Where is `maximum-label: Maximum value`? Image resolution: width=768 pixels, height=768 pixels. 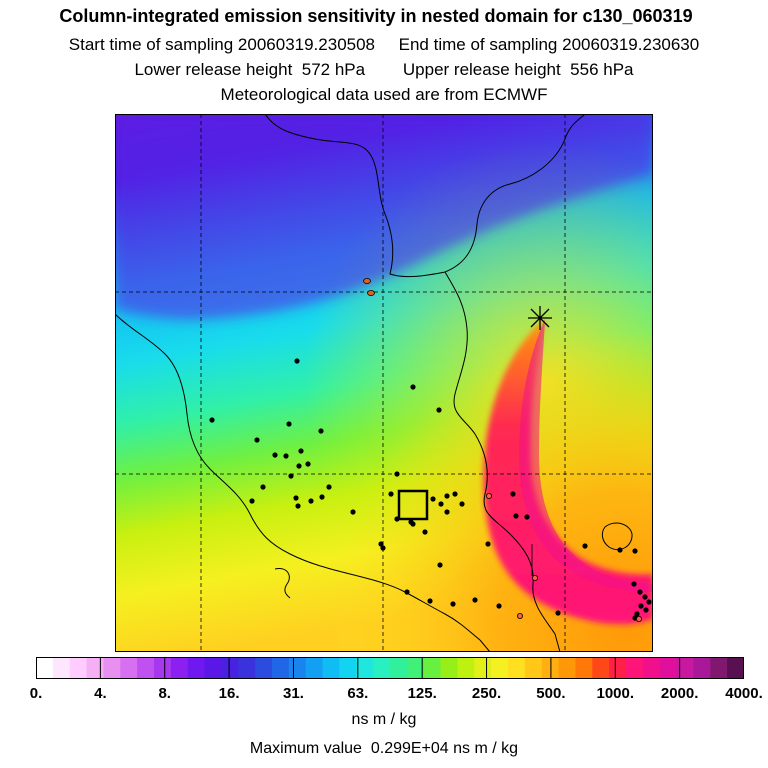
maximum-label: Maximum value is located at coordinates (305, 748).